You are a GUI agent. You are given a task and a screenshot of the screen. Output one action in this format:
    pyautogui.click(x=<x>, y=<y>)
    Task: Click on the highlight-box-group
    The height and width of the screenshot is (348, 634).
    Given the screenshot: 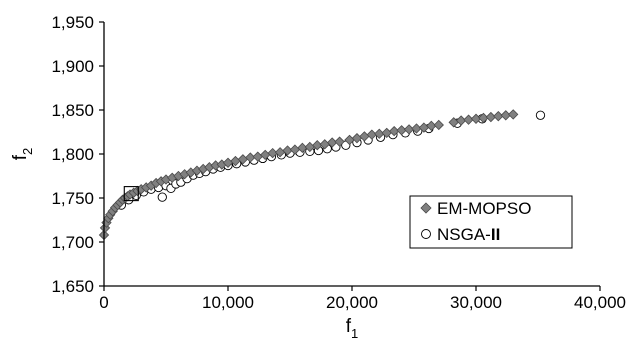 What is the action you would take?
    pyautogui.click(x=131, y=194)
    